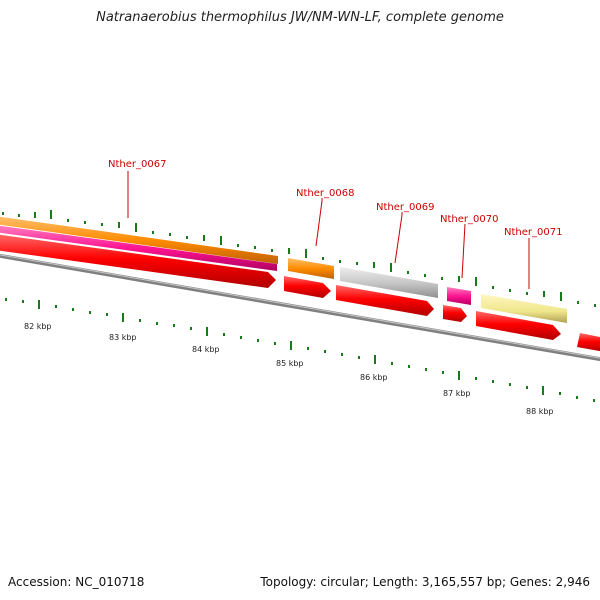 This screenshot has height=600, width=600. Describe the element at coordinates (123, 337) in the screenshot. I see `scale-label-83kbp: 83 kbp` at that location.